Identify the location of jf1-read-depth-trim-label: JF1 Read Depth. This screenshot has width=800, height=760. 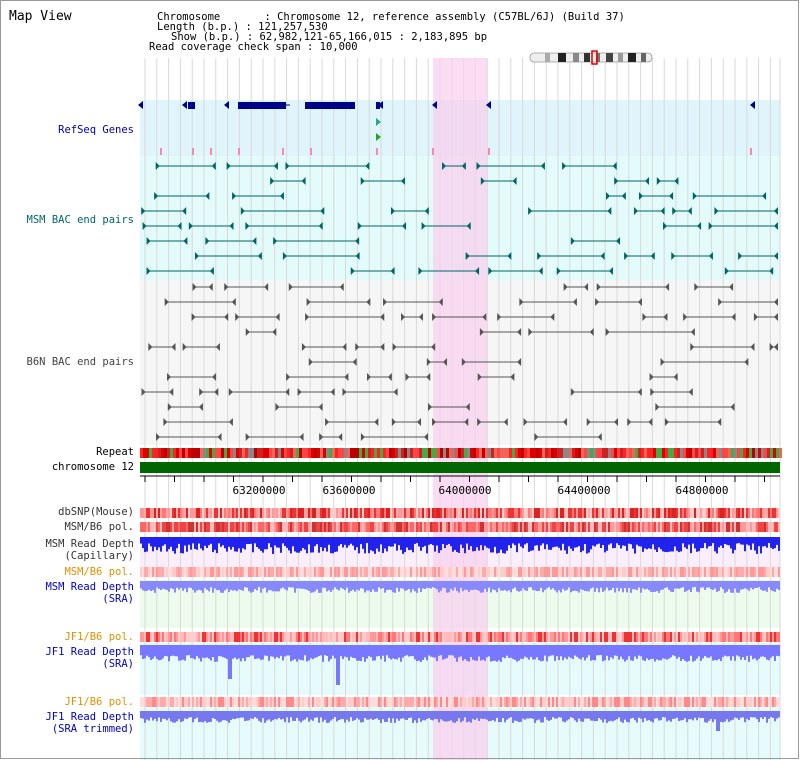
(89, 717).